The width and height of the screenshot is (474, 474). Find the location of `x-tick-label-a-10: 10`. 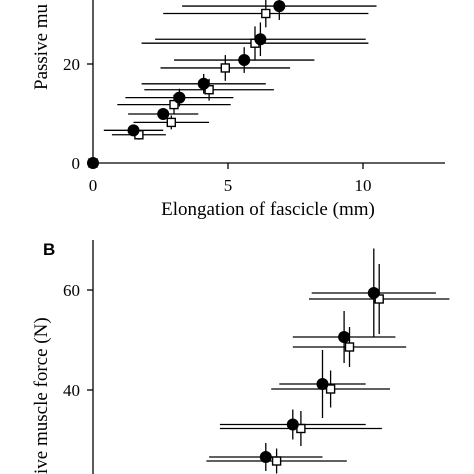

x-tick-label-a-10: 10 is located at coordinates (363, 185).